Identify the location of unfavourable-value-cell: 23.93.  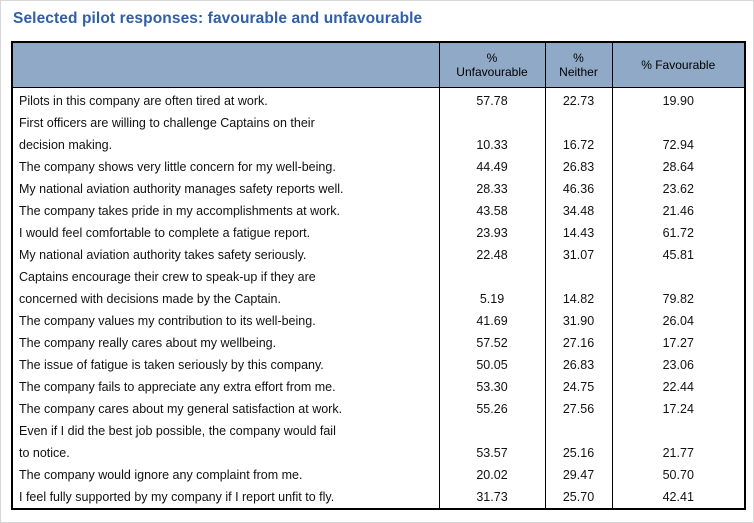
(492, 233).